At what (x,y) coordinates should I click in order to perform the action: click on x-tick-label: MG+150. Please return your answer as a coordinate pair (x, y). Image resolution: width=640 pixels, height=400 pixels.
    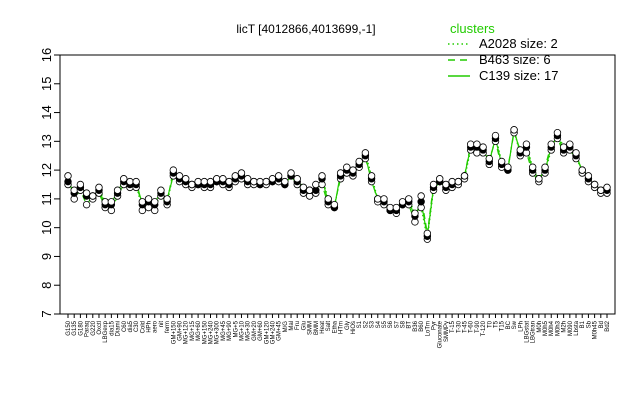
    Looking at the image, I should click on (205, 332).